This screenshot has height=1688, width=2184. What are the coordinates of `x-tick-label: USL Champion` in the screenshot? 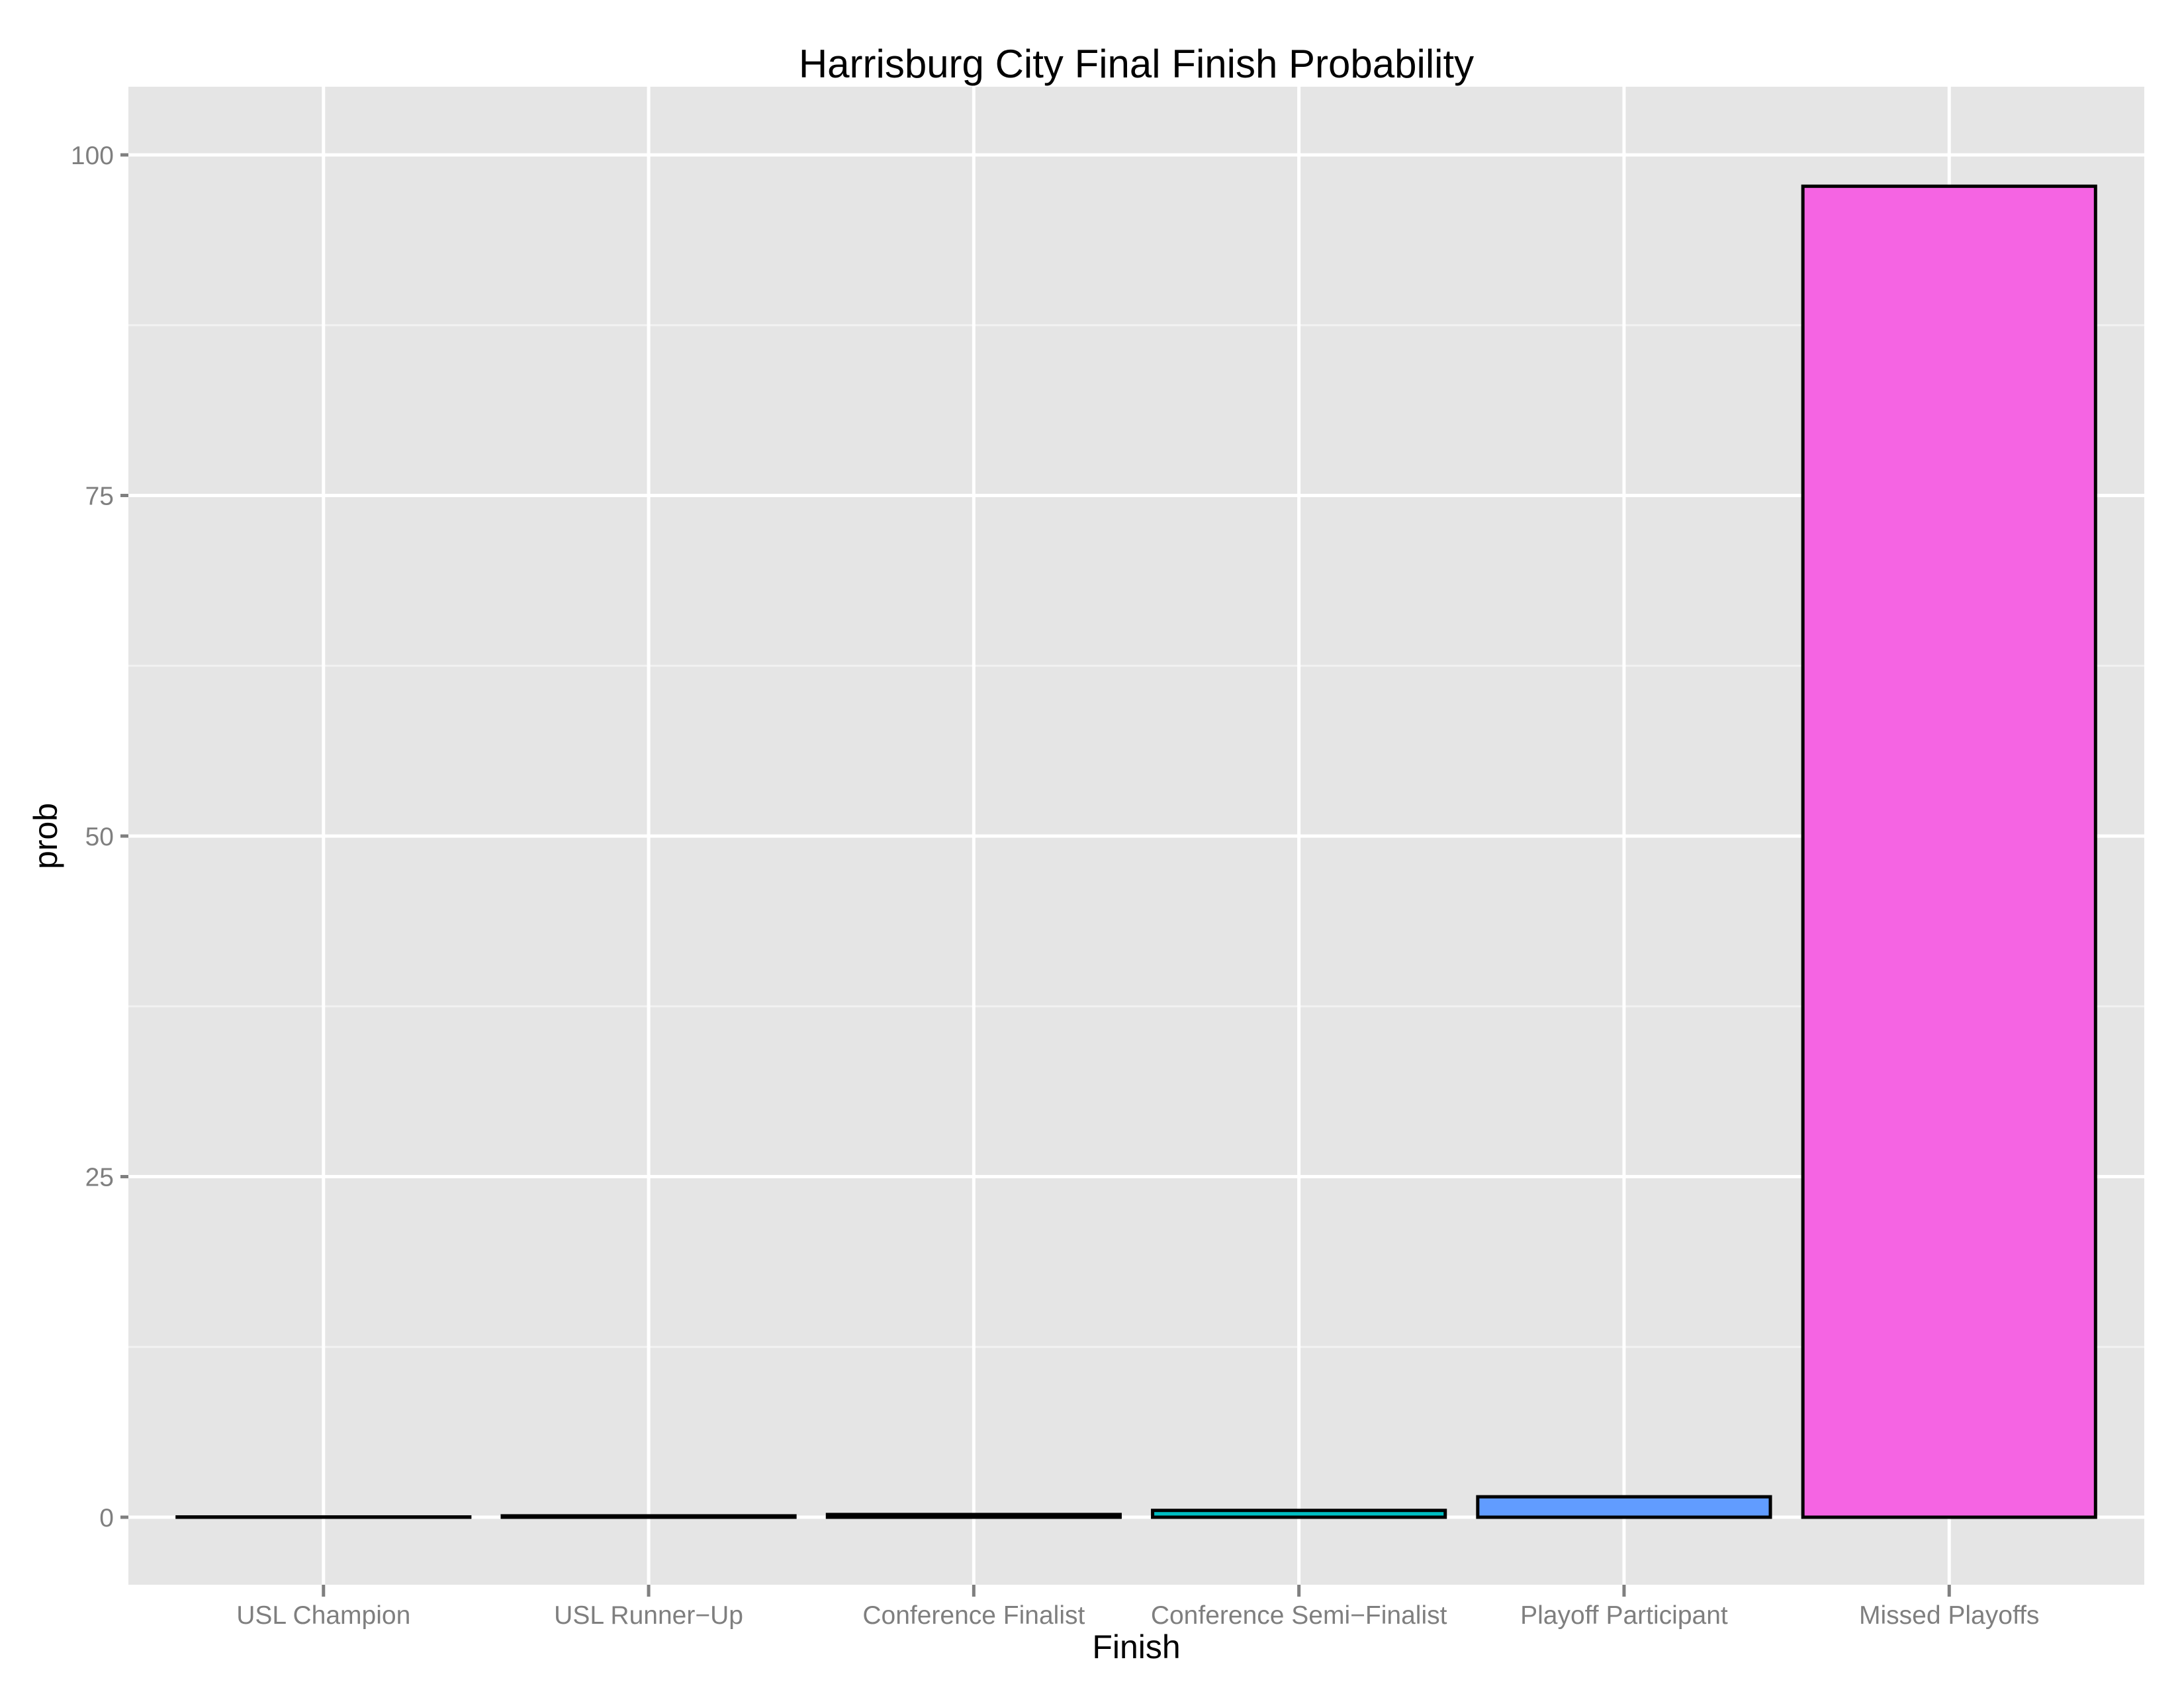 It's located at (323, 1615).